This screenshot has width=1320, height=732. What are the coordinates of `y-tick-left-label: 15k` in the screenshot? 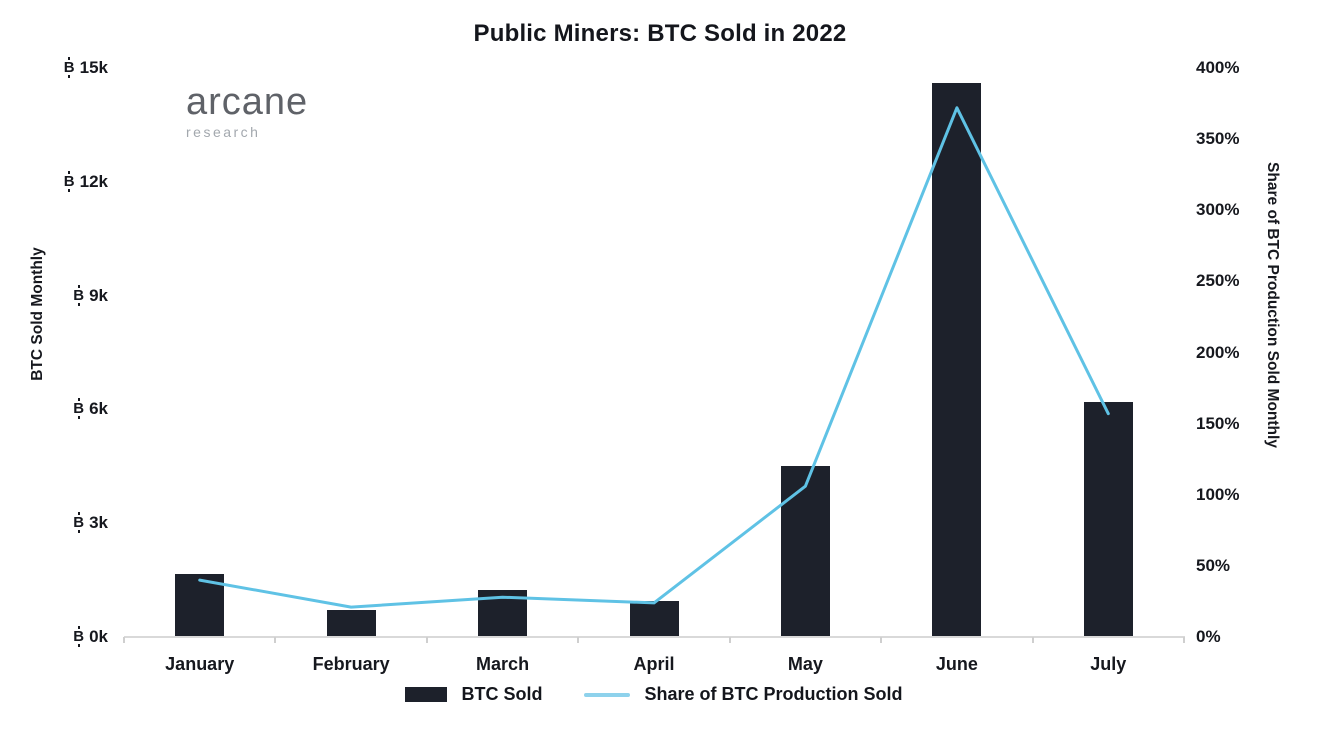 It's located at (93, 67).